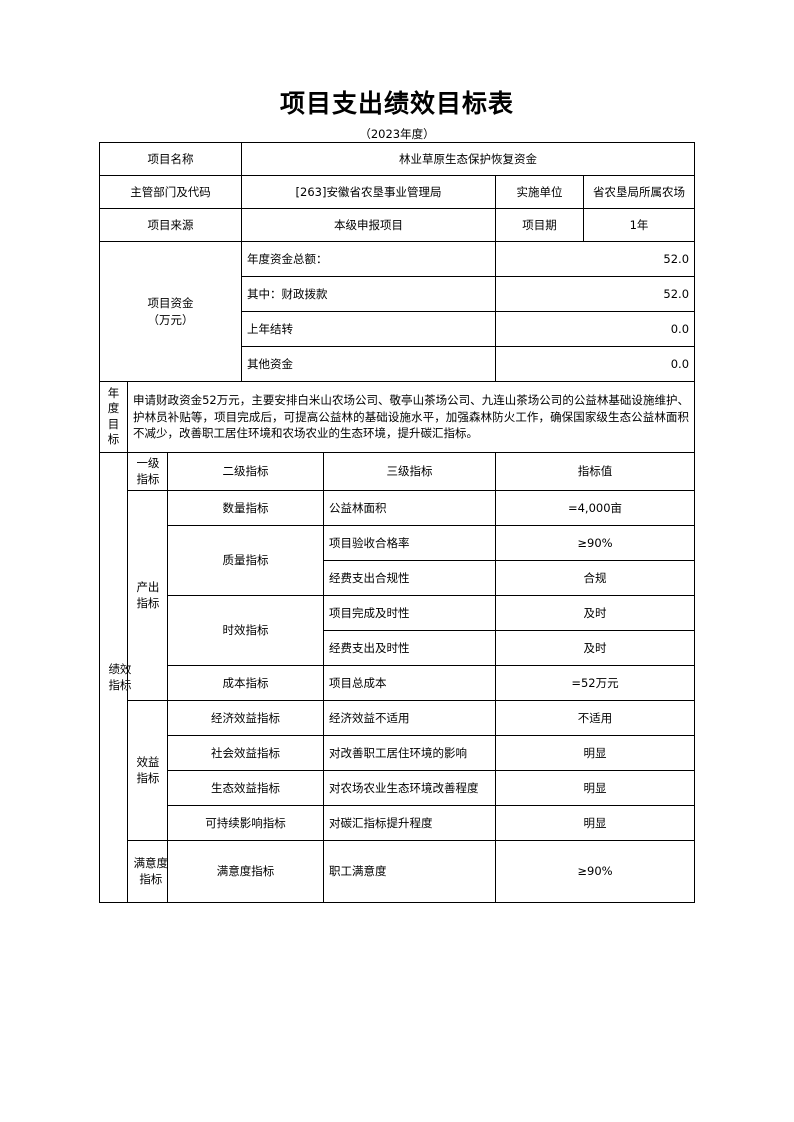 The image size is (794, 1122). What do you see at coordinates (245, 561) in the screenshot?
I see `level2-quality: 质量指标` at bounding box center [245, 561].